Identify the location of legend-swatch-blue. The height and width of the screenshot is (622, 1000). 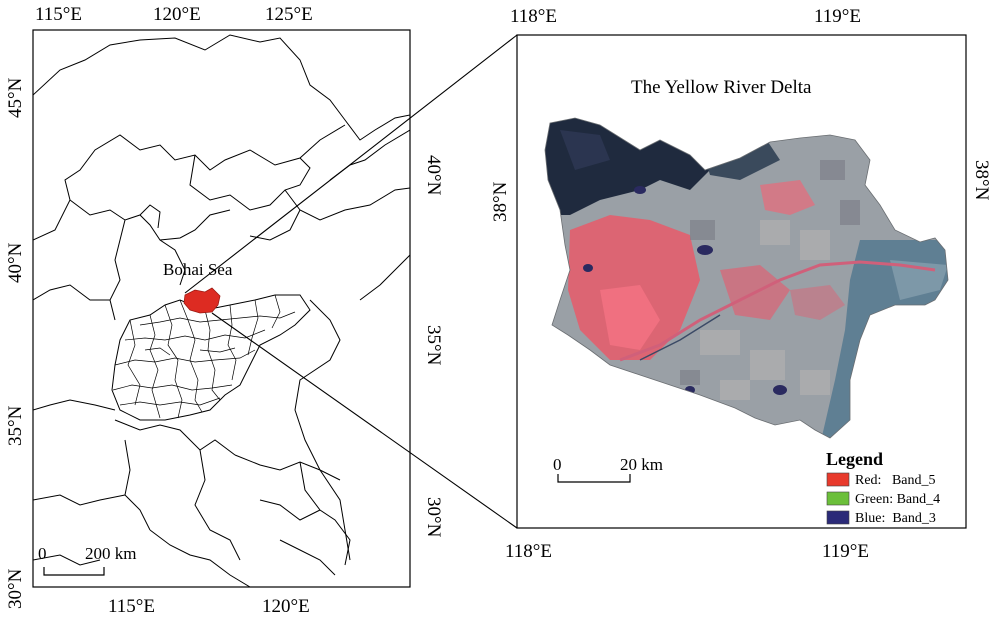
(838, 517).